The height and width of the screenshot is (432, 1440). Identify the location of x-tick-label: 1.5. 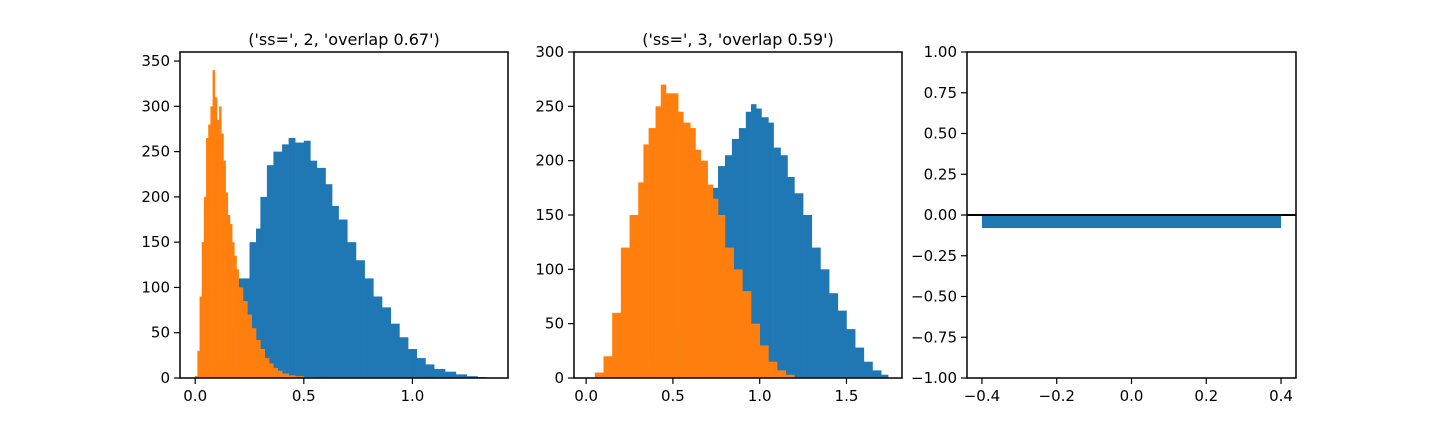
(847, 396).